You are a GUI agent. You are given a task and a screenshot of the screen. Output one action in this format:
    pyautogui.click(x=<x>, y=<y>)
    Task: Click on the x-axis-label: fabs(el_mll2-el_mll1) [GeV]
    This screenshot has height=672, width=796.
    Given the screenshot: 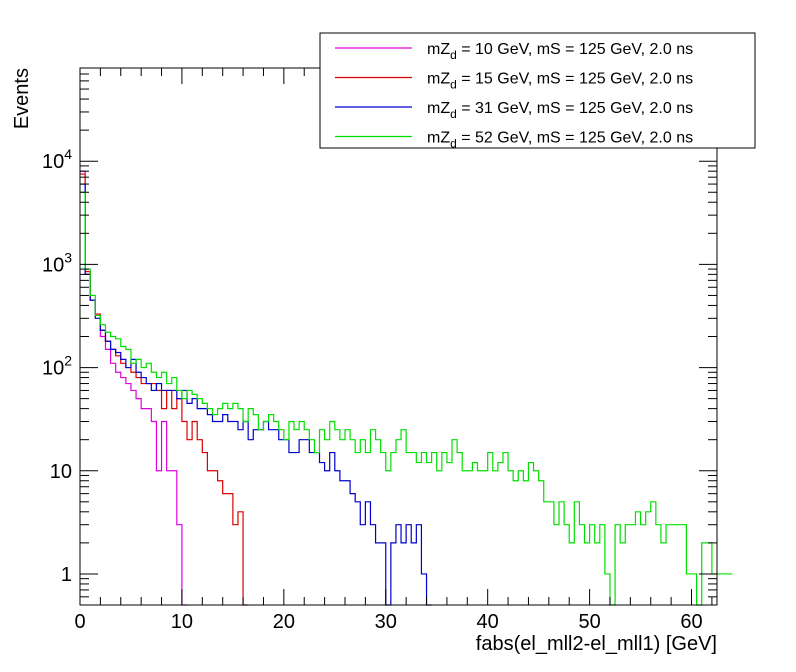 What is the action you would take?
    pyautogui.click(x=596, y=644)
    